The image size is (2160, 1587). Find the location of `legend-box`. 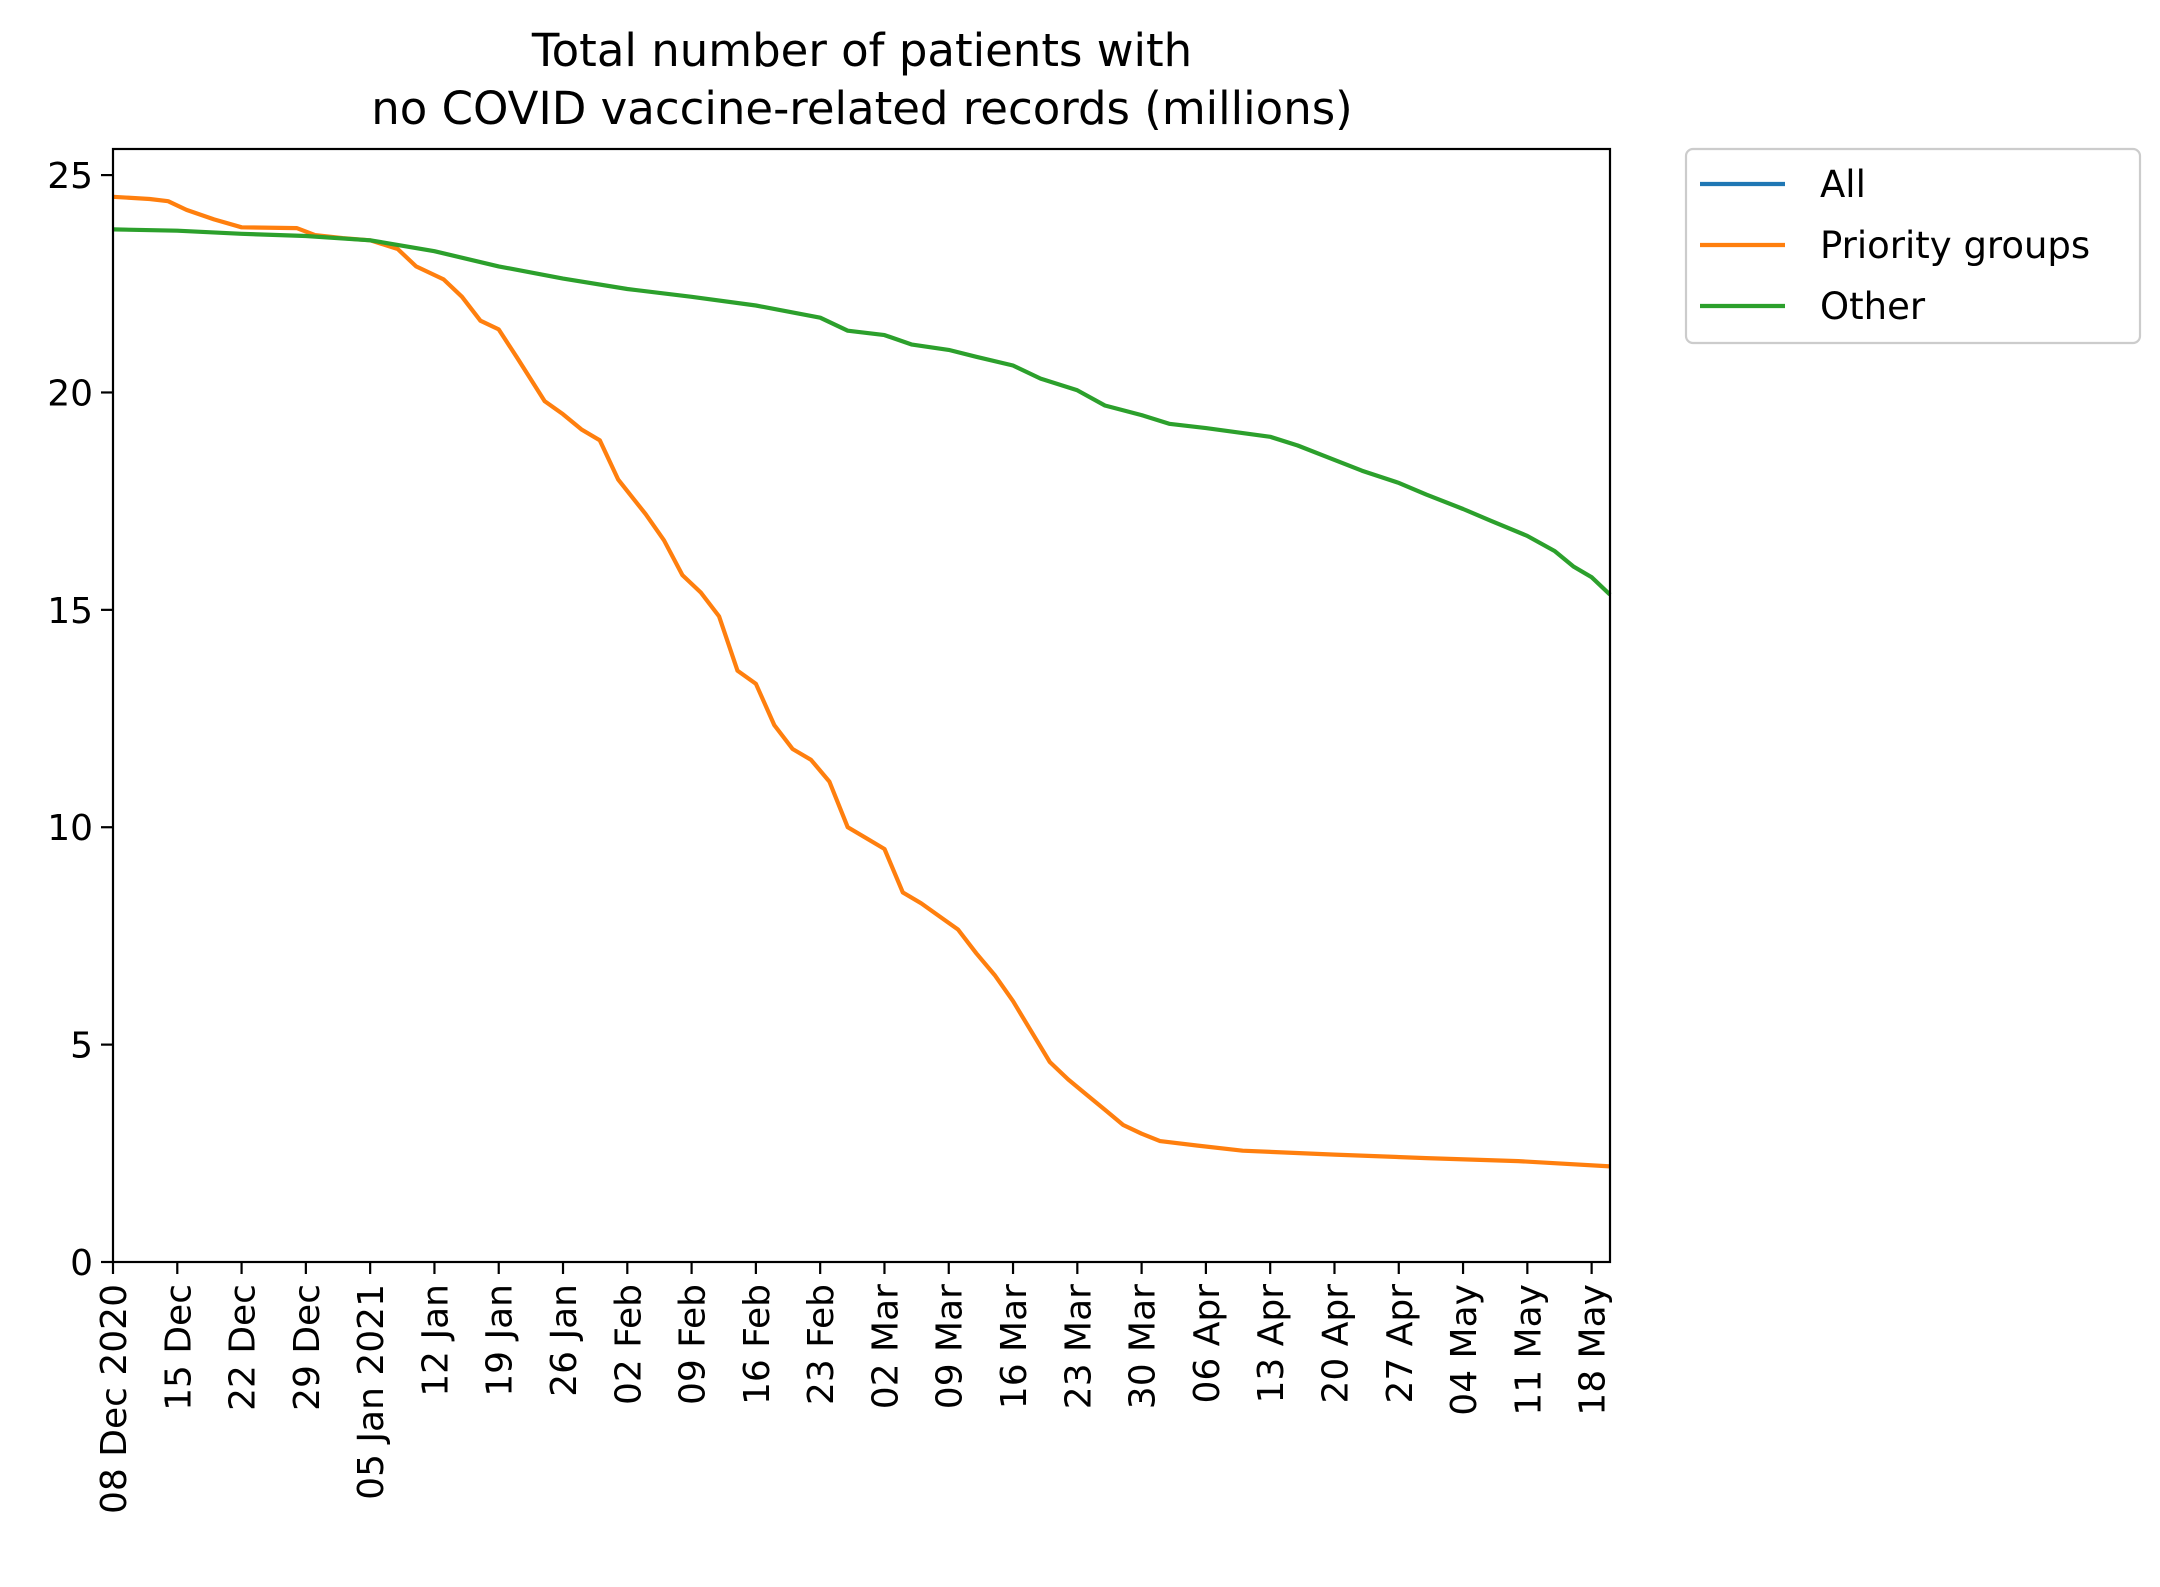

legend-box is located at coordinates (1913, 246).